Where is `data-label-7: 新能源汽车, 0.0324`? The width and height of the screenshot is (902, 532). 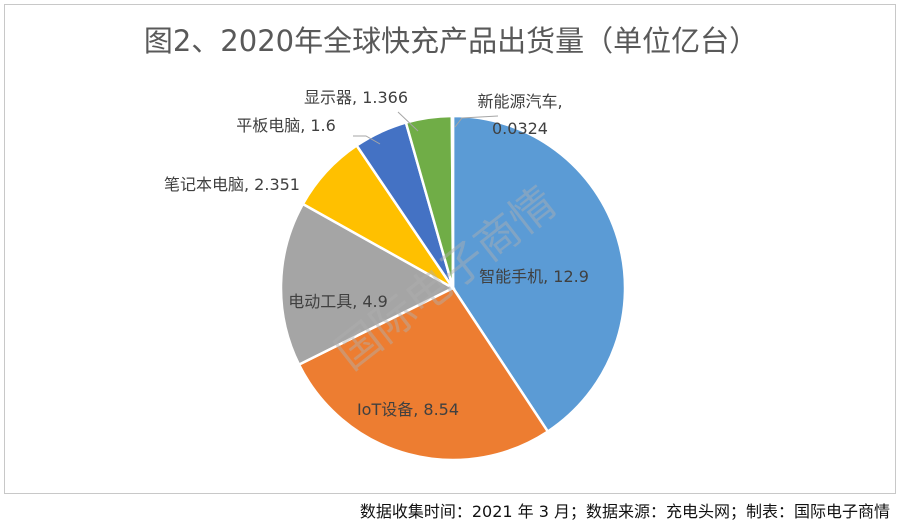
data-label-7: 新能源汽车, 0.0324 is located at coordinates (519, 115).